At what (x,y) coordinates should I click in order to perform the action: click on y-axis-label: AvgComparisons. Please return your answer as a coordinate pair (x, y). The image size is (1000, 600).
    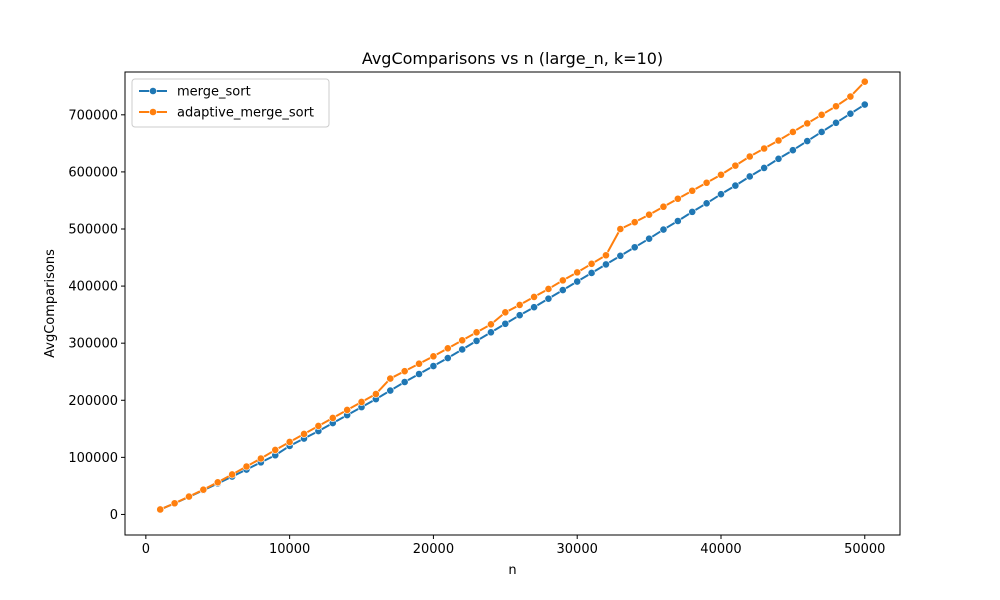
    Looking at the image, I should click on (50, 303).